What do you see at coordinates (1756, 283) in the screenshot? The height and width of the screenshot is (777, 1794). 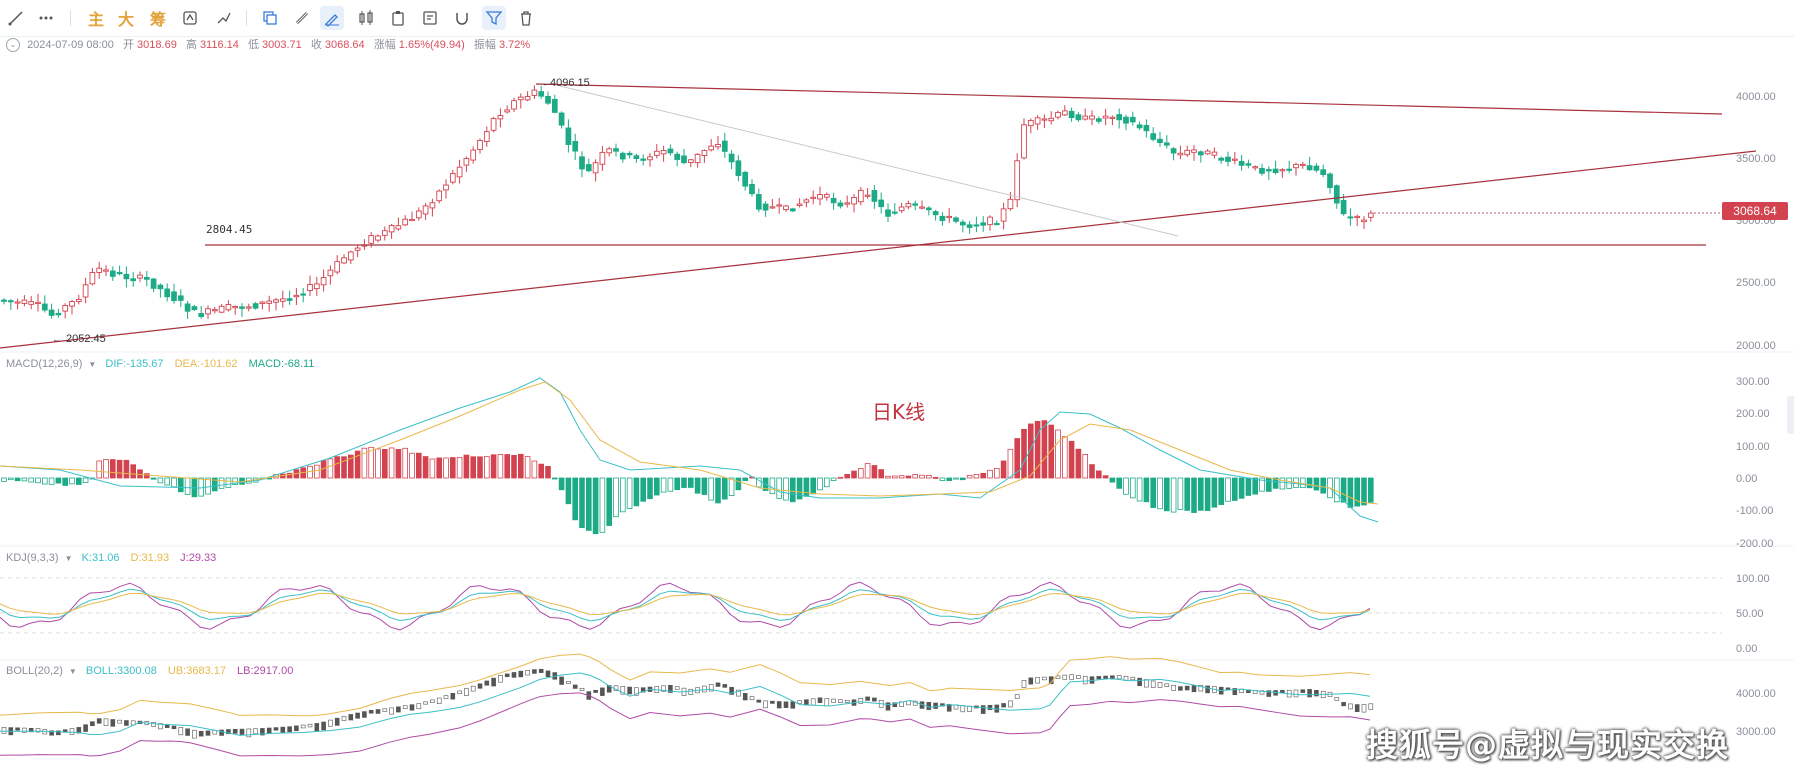 I see `main-y-tick: 2500.00` at bounding box center [1756, 283].